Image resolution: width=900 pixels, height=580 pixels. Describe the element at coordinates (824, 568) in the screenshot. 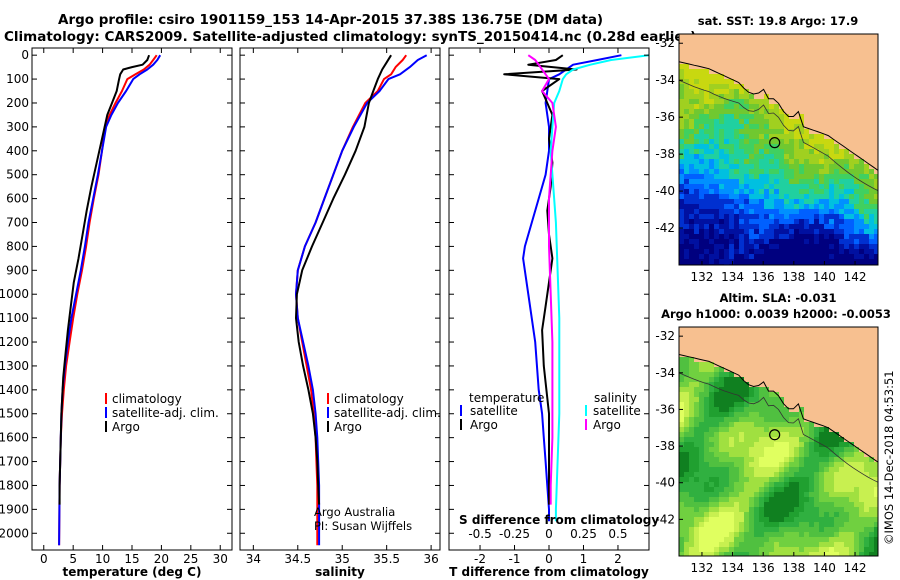

I see `map-x-tick-label: 140` at that location.